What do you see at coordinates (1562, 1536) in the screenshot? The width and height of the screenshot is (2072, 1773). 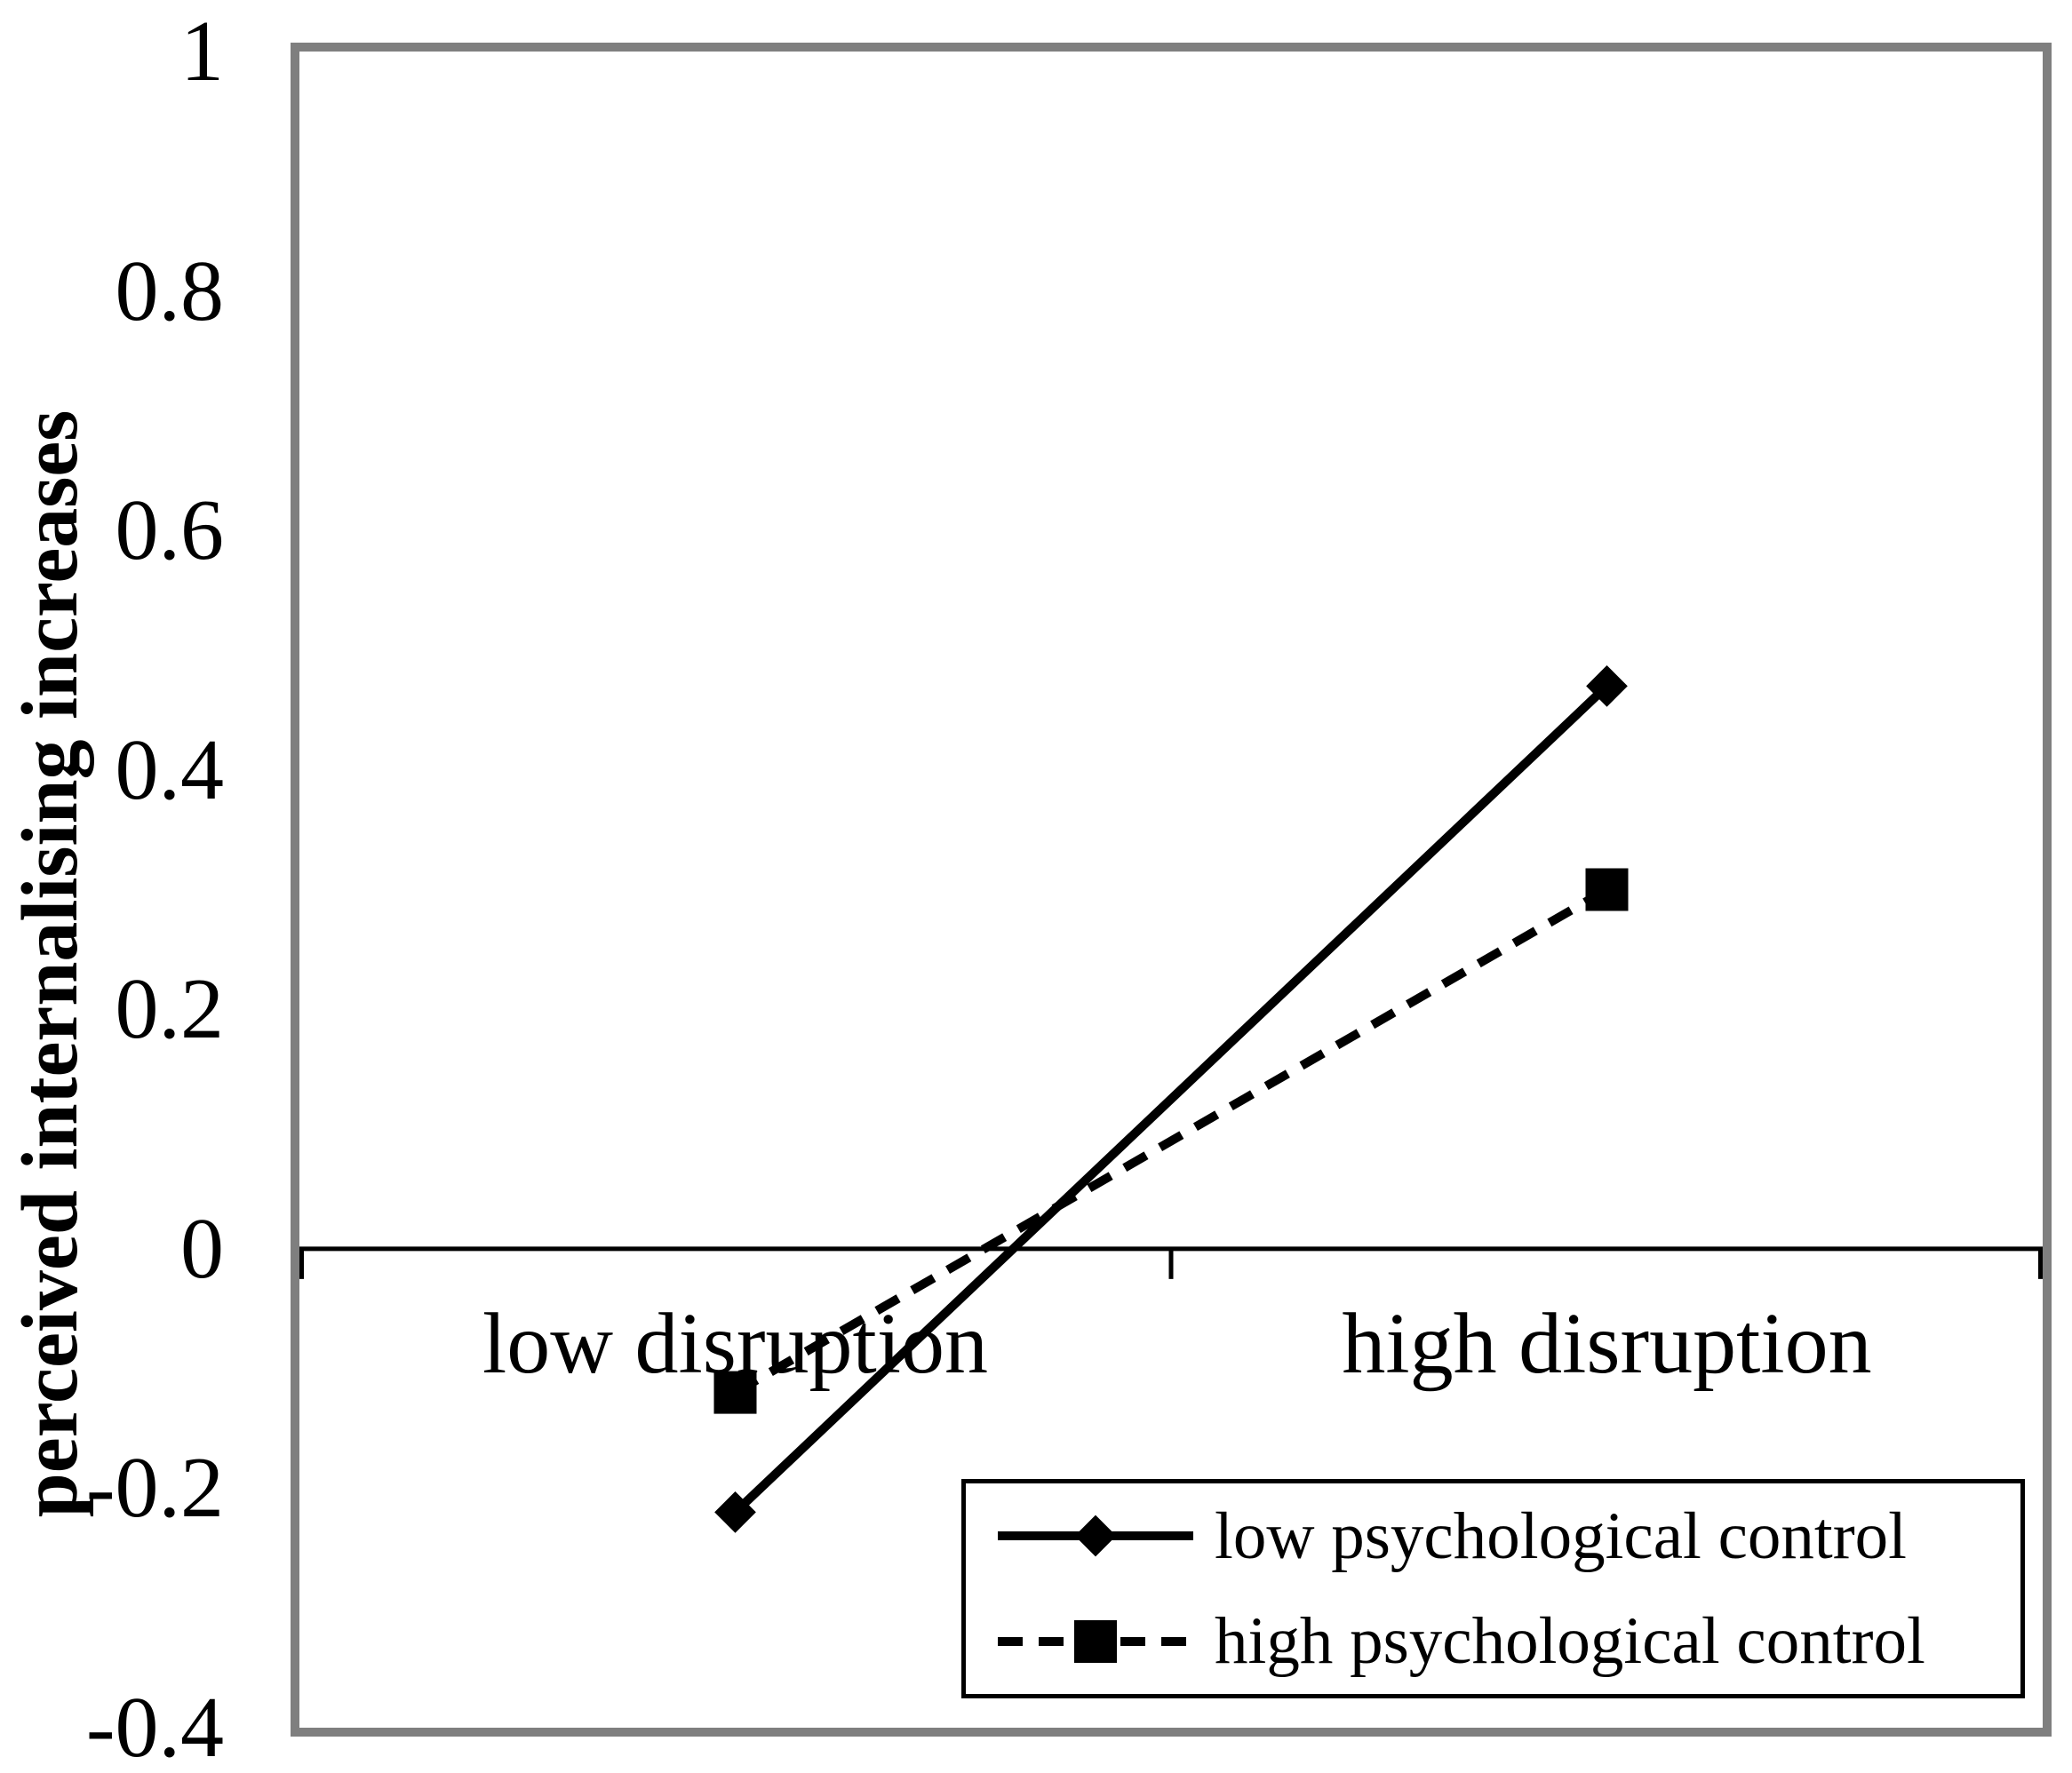 I see `legend-label: low psychological control` at bounding box center [1562, 1536].